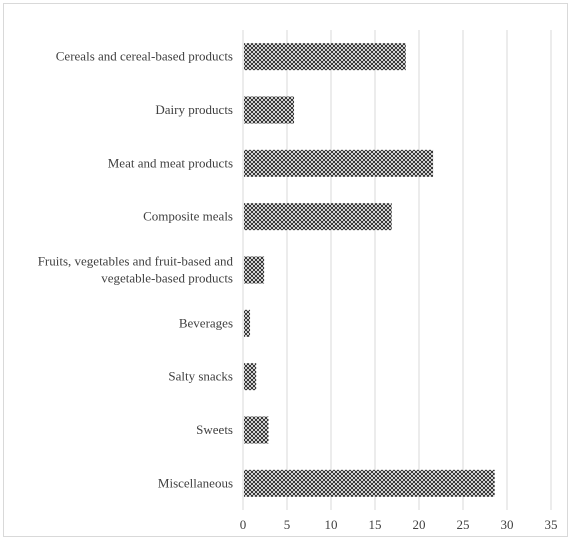 This screenshot has width=571, height=540. What do you see at coordinates (399, 524) in the screenshot?
I see `x-tick-labels: 0 5 10 15 20 25 30 35` at bounding box center [399, 524].